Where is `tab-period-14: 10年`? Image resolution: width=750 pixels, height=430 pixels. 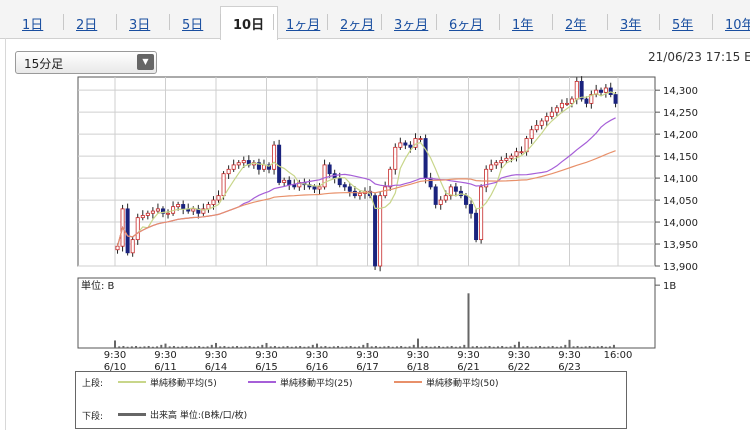 tab-period-14: 10年 is located at coordinates (737, 25).